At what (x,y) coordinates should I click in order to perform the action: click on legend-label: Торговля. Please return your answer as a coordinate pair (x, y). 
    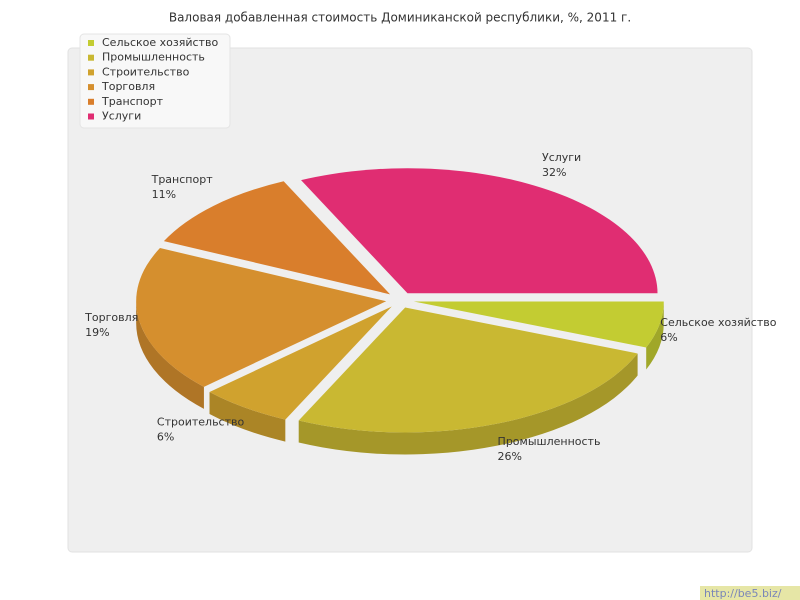
    Looking at the image, I should click on (128, 86).